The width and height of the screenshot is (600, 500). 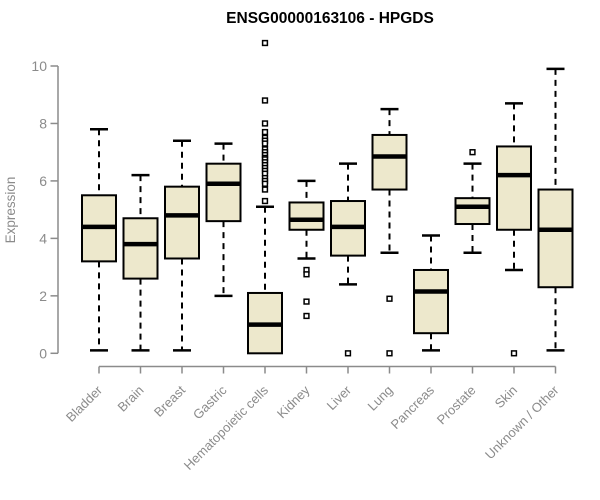 I want to click on x-label-unknown-other: Unknown / Other, so click(x=522, y=422).